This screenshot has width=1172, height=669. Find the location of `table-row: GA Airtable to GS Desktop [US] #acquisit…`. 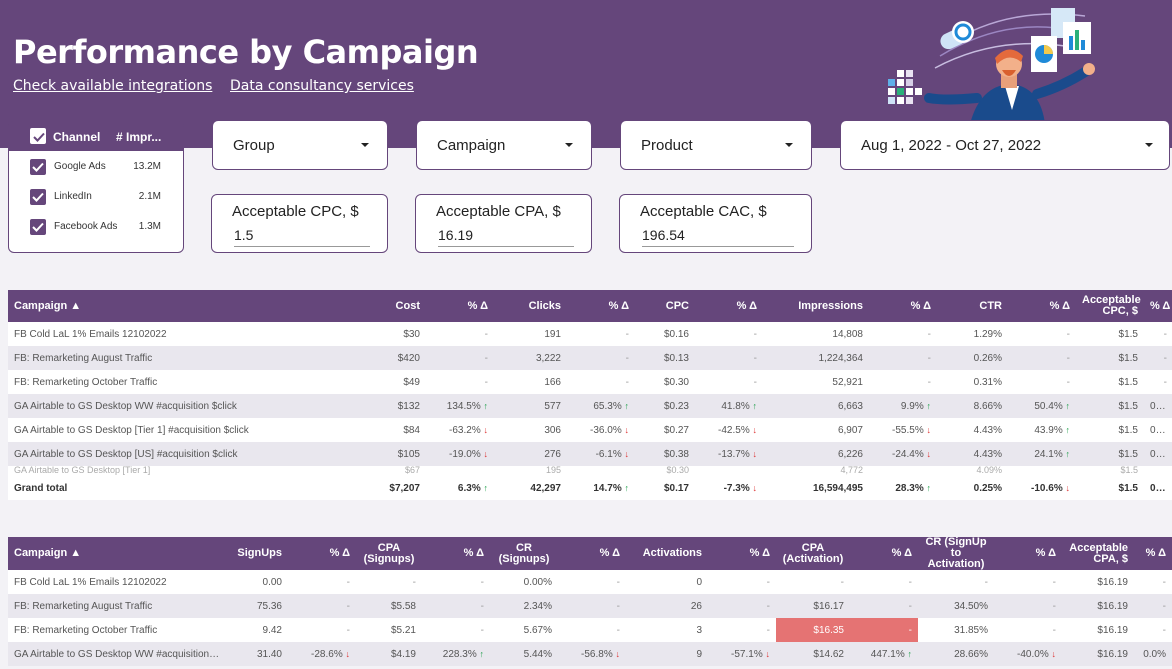

table-row: GA Airtable to GS Desktop [US] #acquisit… is located at coordinates (590, 454).